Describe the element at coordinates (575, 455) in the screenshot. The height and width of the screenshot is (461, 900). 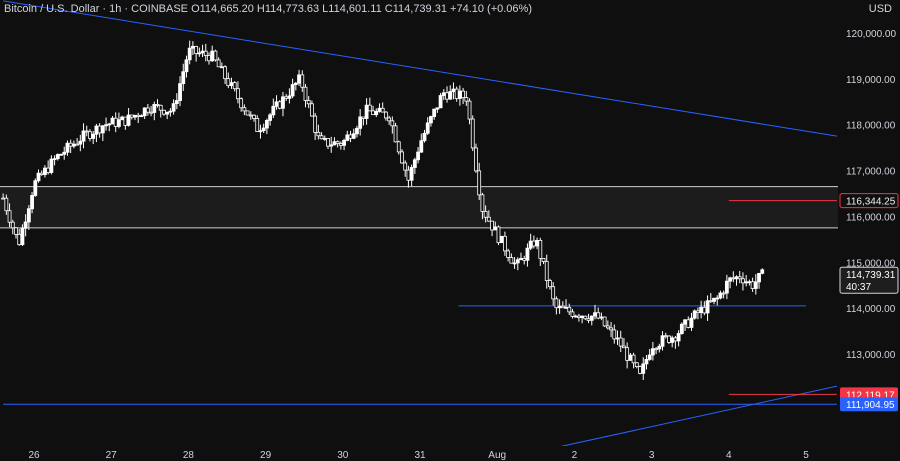
I see `x-tick-label: 2` at that location.